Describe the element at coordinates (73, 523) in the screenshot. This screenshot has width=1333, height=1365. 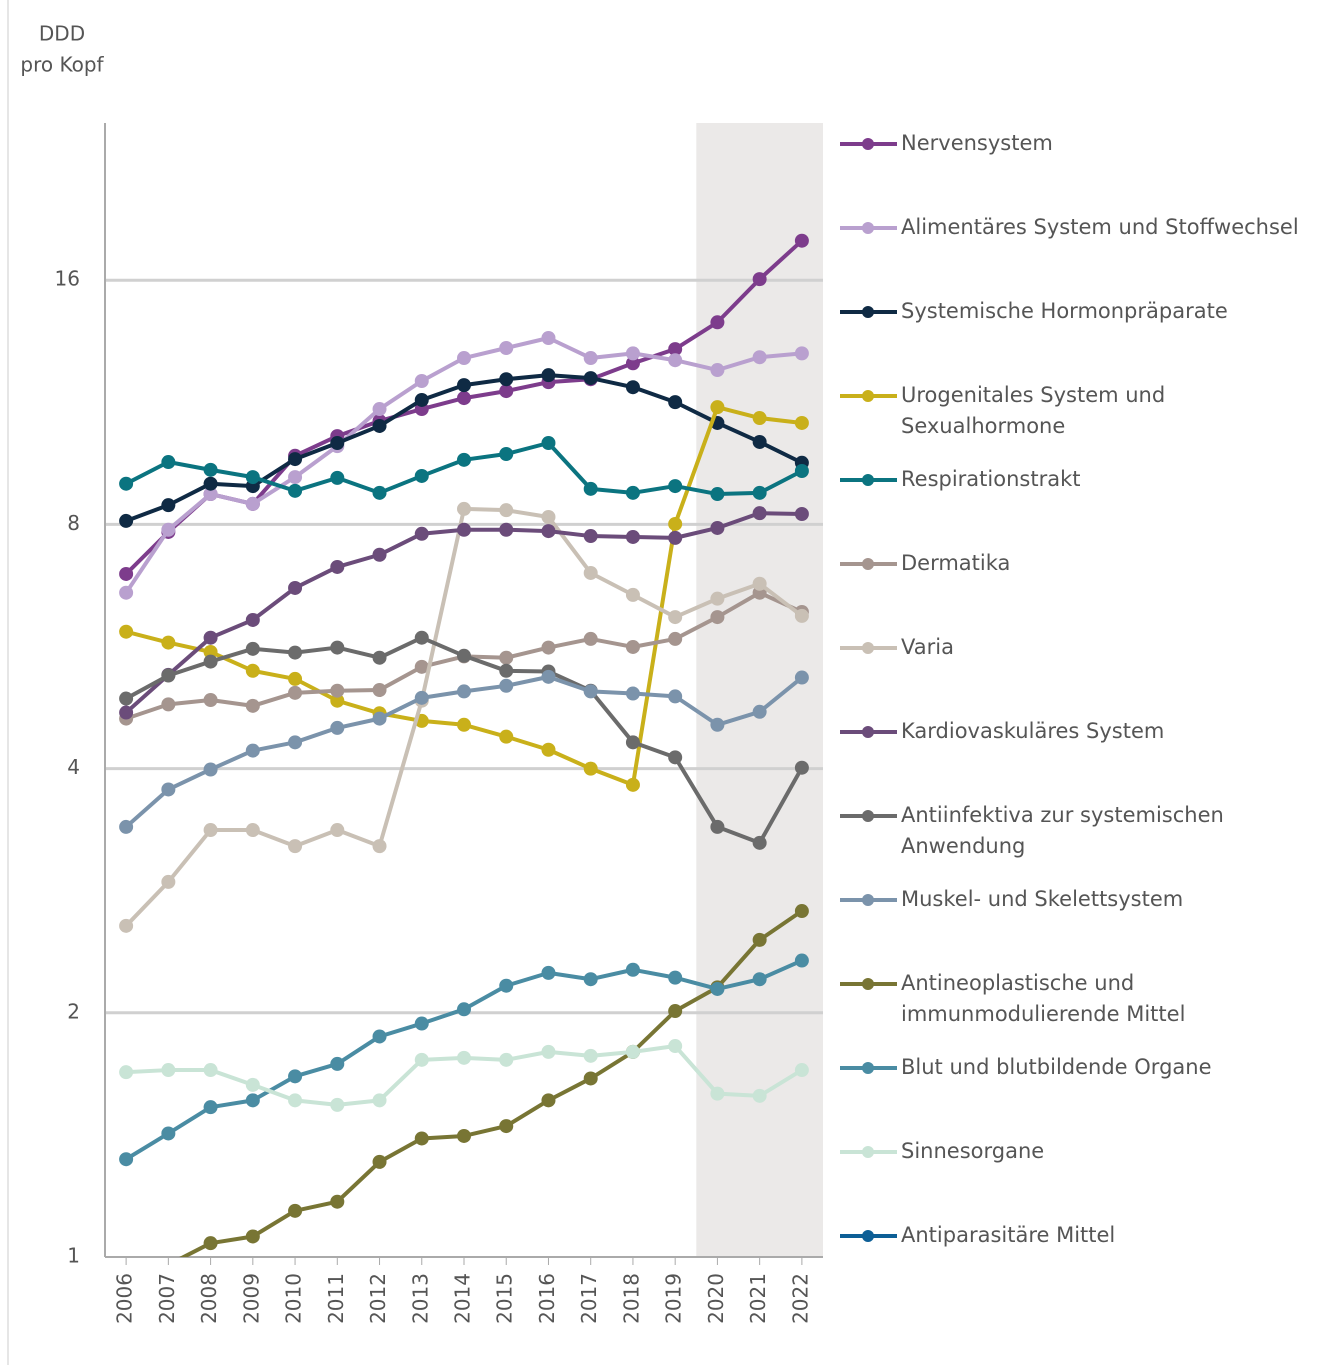
I see `y-tick-label: 8` at that location.